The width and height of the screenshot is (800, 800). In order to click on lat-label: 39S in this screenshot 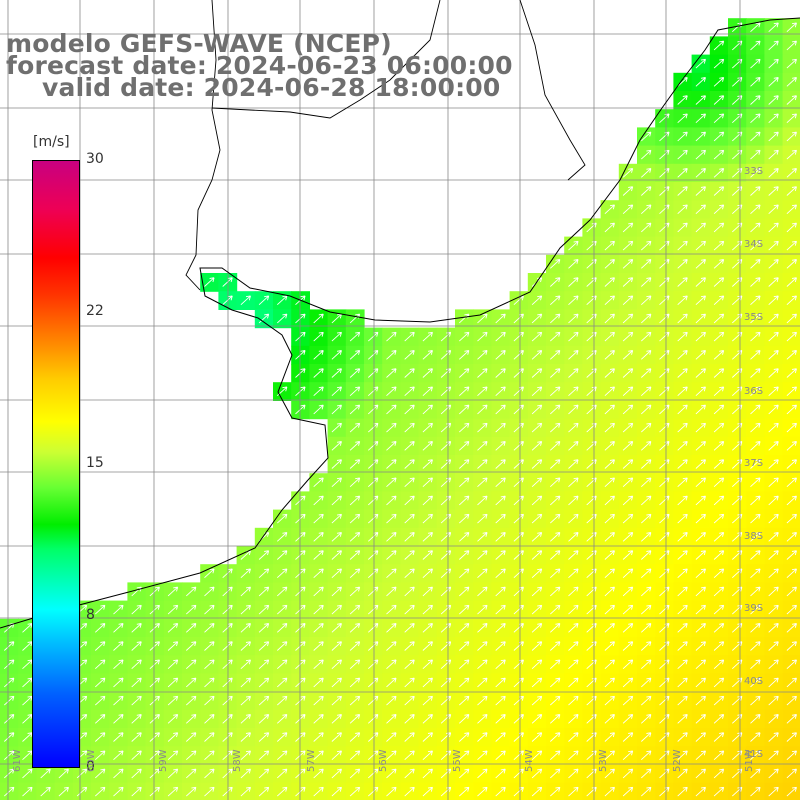, I will do `click(754, 608)`.